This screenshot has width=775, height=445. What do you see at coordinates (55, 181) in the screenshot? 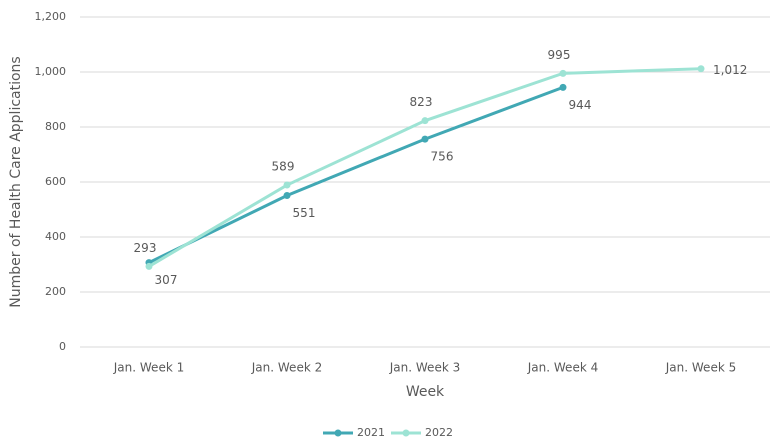
I see `y-tick-label: 600` at bounding box center [55, 181].